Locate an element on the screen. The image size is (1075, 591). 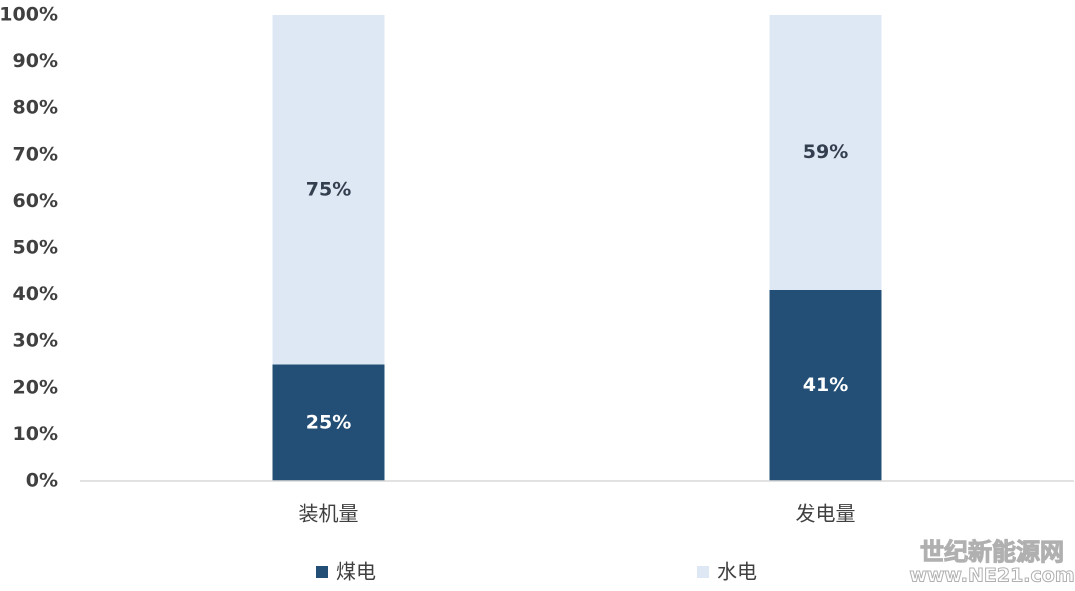
y-tick-label: 30% is located at coordinates (35, 341).